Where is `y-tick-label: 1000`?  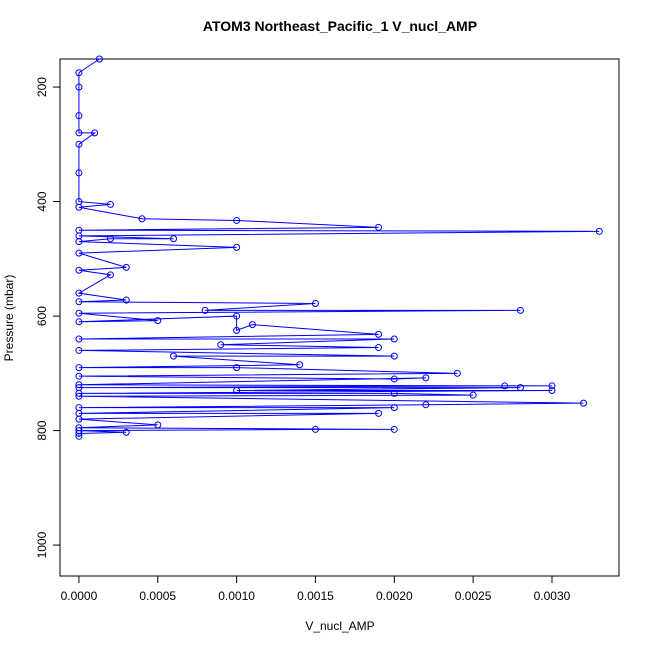 y-tick-label: 1000 is located at coordinates (42, 544).